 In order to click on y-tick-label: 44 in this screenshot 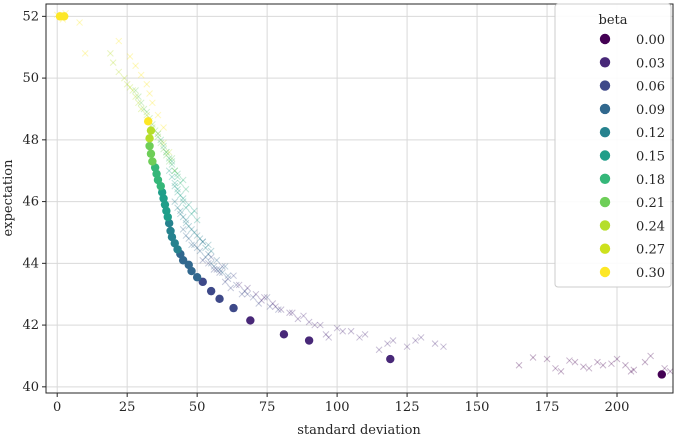, I will do `click(30, 263)`.